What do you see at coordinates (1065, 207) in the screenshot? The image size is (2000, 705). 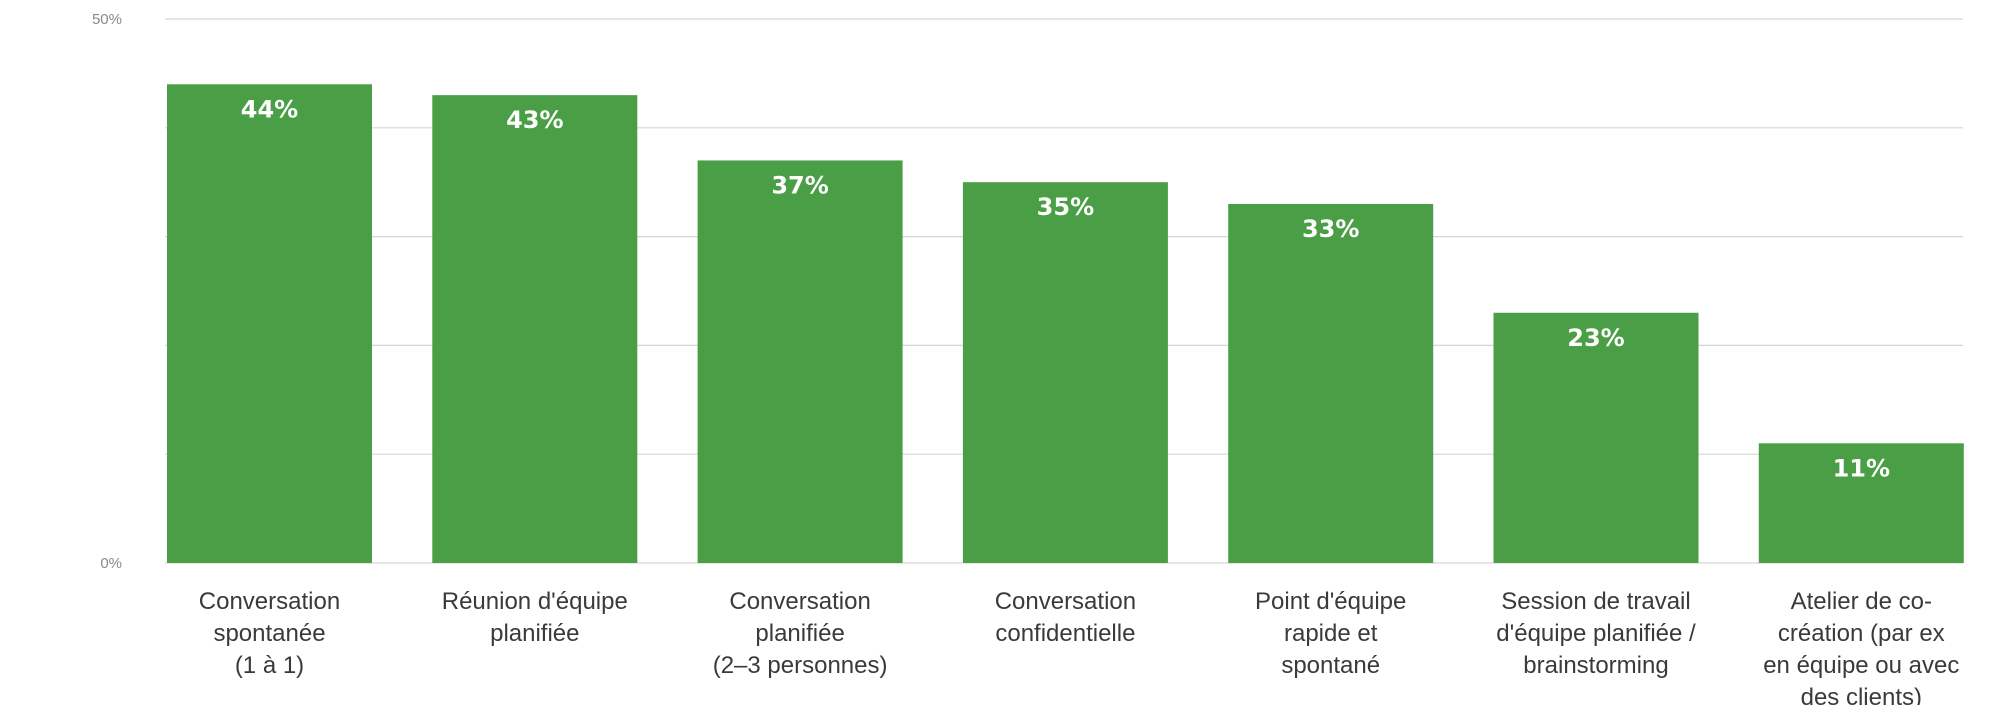 I see `bar-value-label: 35%` at bounding box center [1065, 207].